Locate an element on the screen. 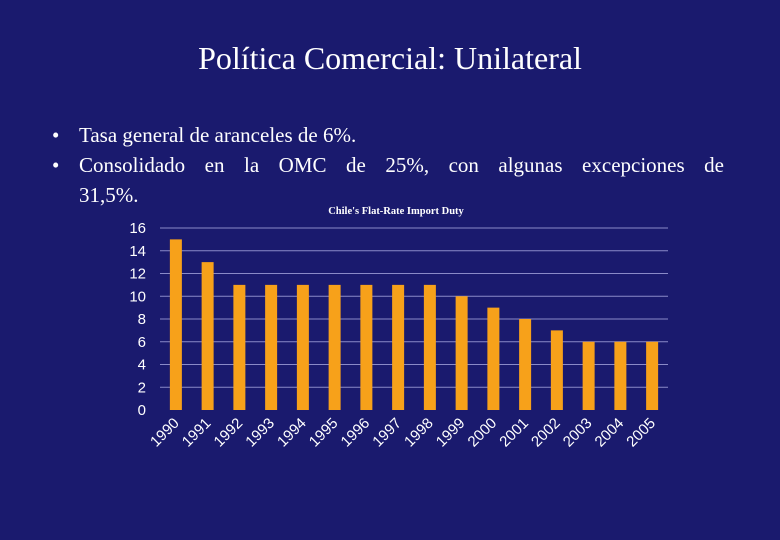 The image size is (780, 540). bullet-text-continued: 31,5%. is located at coordinates (109, 195).